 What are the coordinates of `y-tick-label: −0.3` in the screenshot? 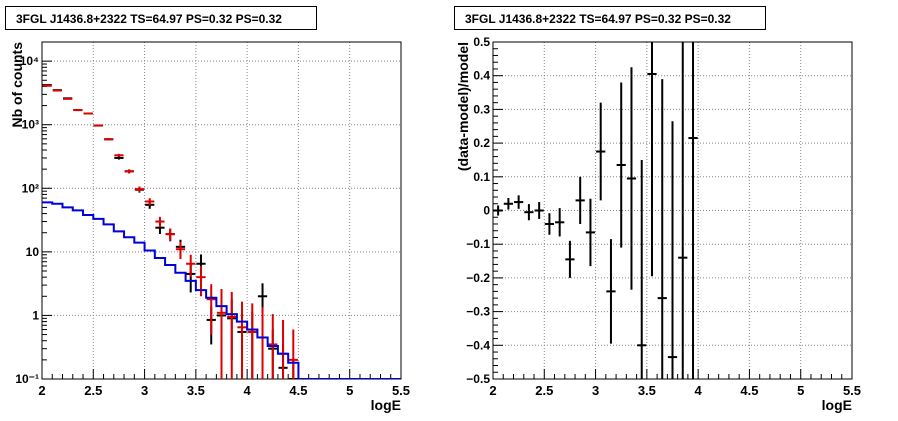 It's located at (478, 312).